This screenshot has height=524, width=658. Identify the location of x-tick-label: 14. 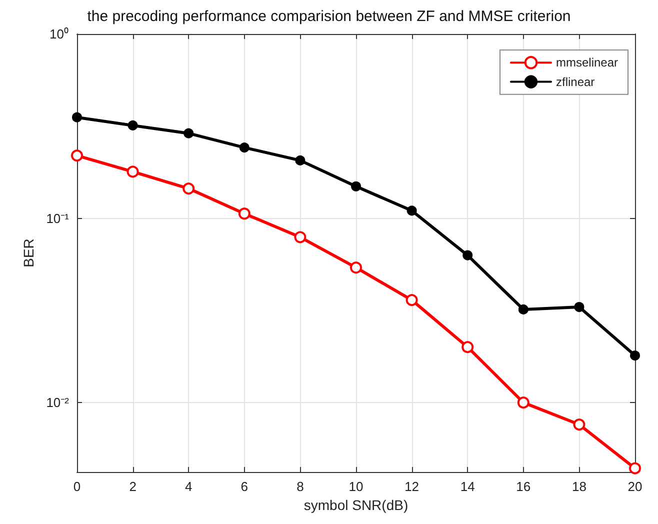
(467, 486).